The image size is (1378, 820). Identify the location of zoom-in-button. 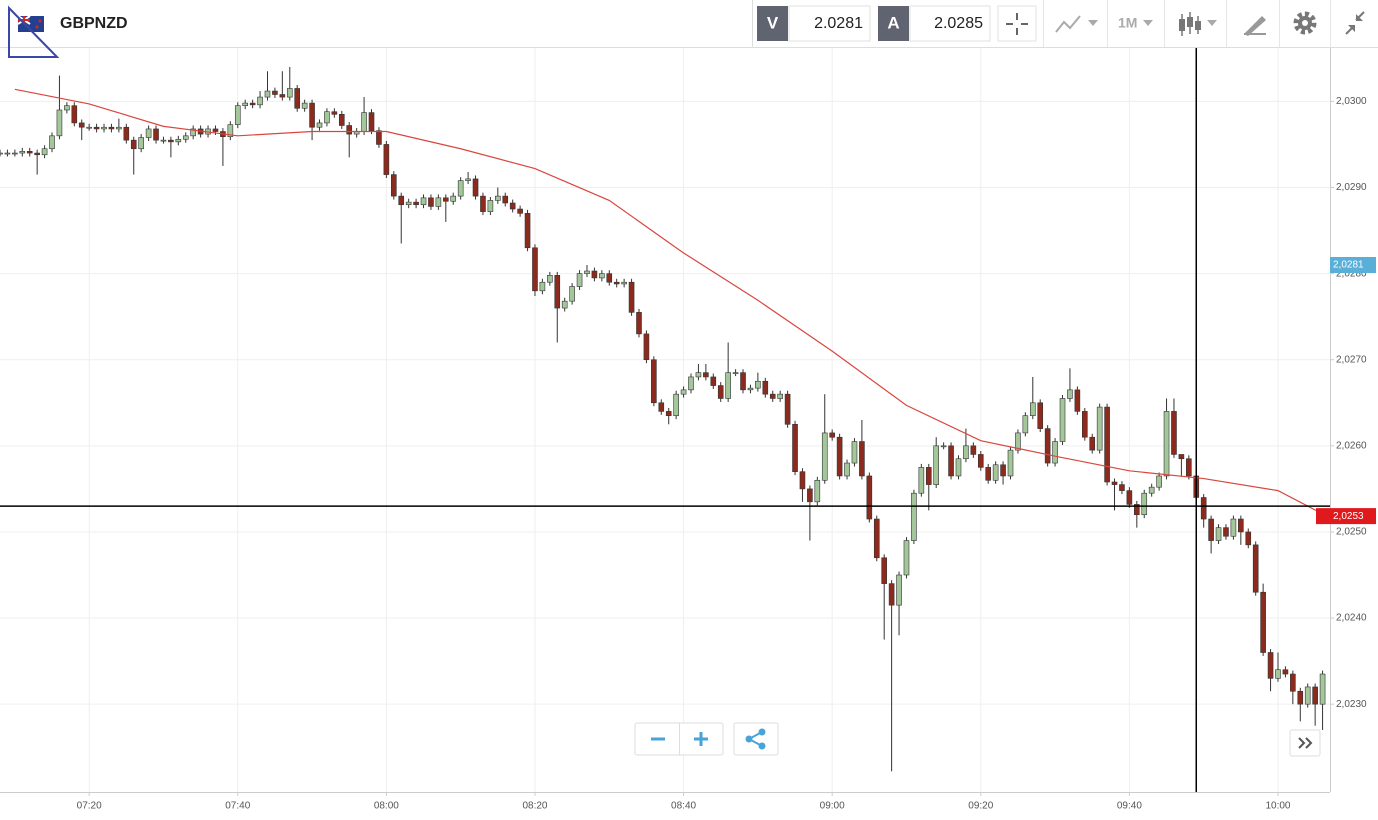
(701, 739).